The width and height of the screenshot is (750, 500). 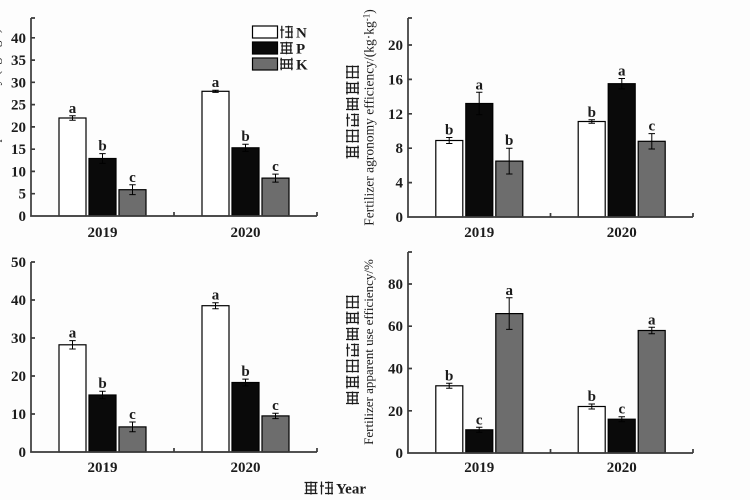 I want to click on svg-text: 80, so click(x=395, y=285).